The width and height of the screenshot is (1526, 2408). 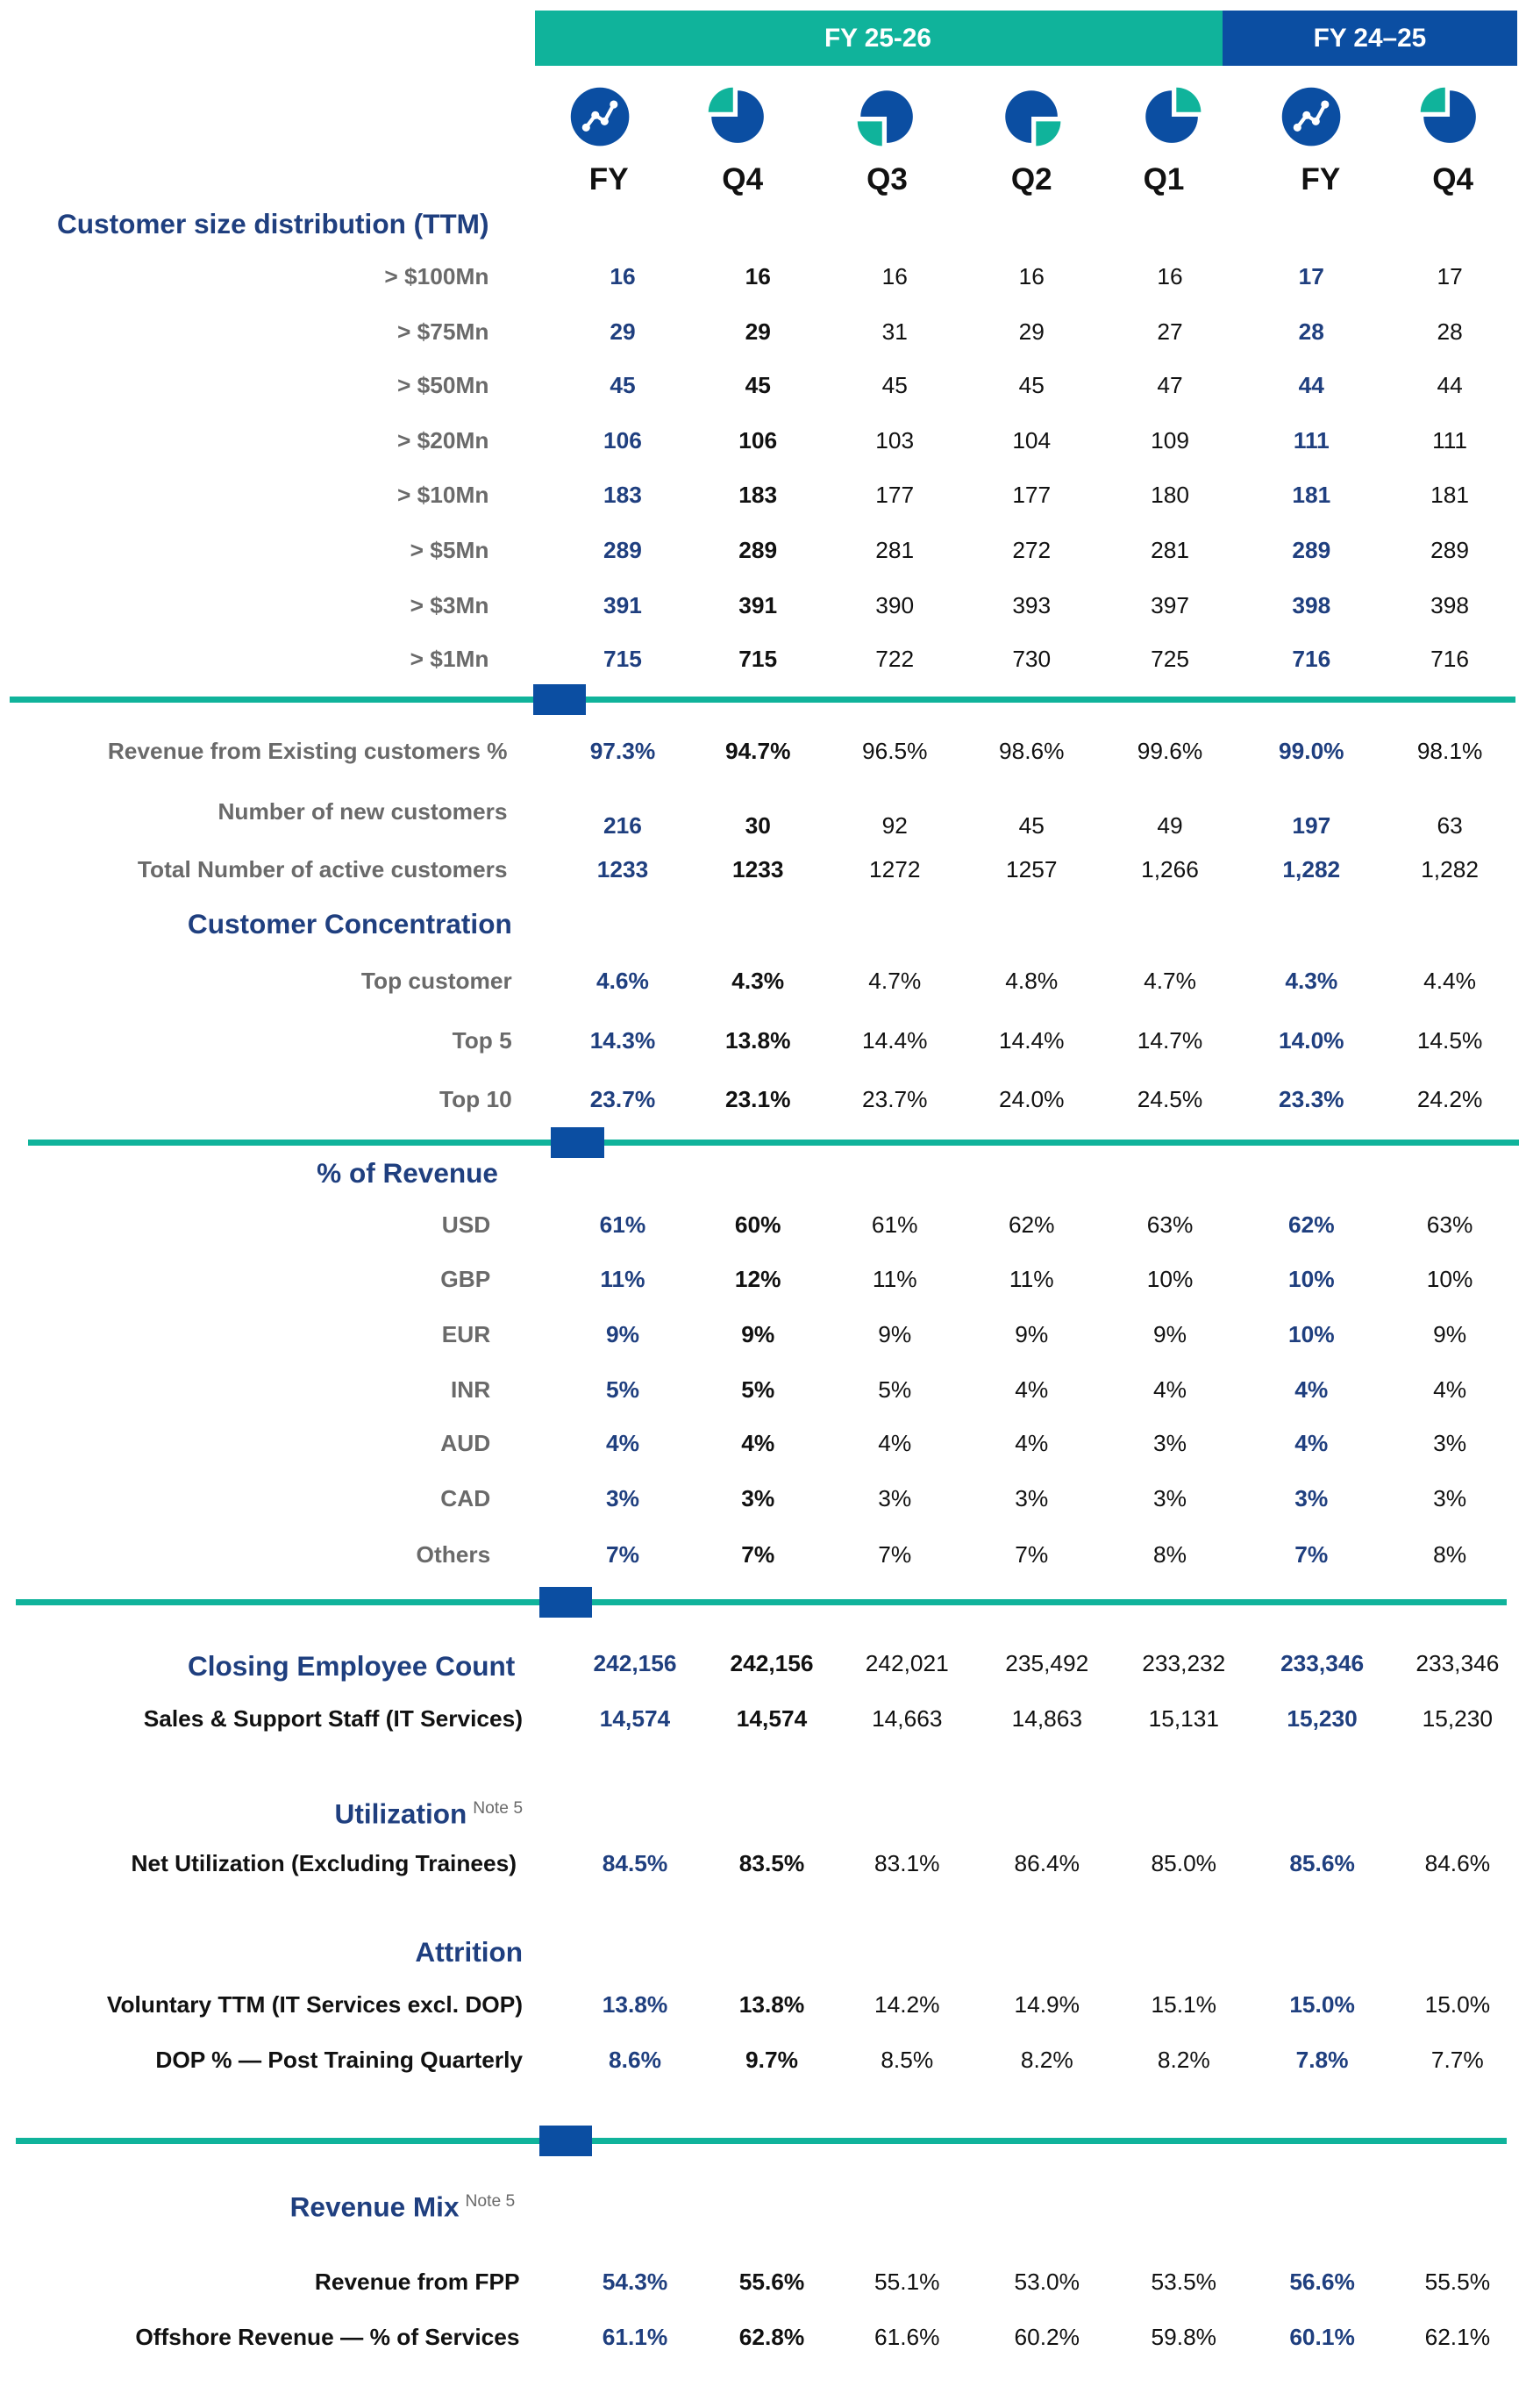 What do you see at coordinates (895, 604) in the screenshot?
I see `table-cell: 390` at bounding box center [895, 604].